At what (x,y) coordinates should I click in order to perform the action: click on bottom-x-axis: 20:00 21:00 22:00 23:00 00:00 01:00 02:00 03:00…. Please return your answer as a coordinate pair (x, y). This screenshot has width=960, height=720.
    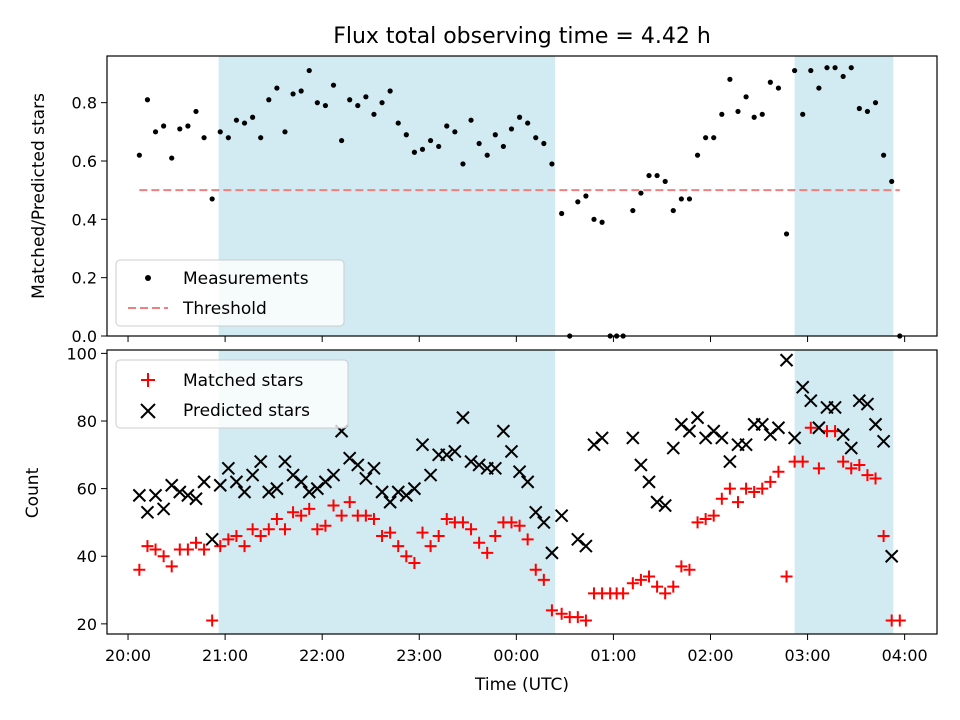
    Looking at the image, I should click on (516, 649).